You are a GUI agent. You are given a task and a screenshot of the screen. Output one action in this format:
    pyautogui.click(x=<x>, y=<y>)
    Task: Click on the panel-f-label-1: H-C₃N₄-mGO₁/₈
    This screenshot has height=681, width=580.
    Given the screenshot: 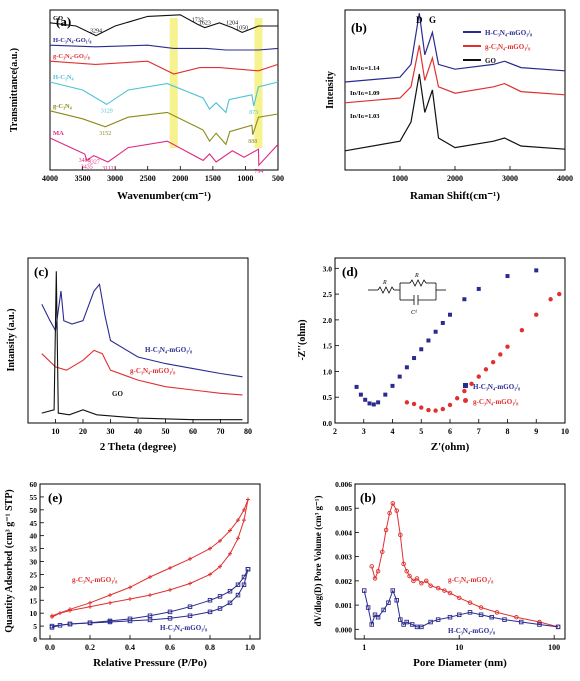 What is the action you would take?
    pyautogui.click(x=471, y=631)
    